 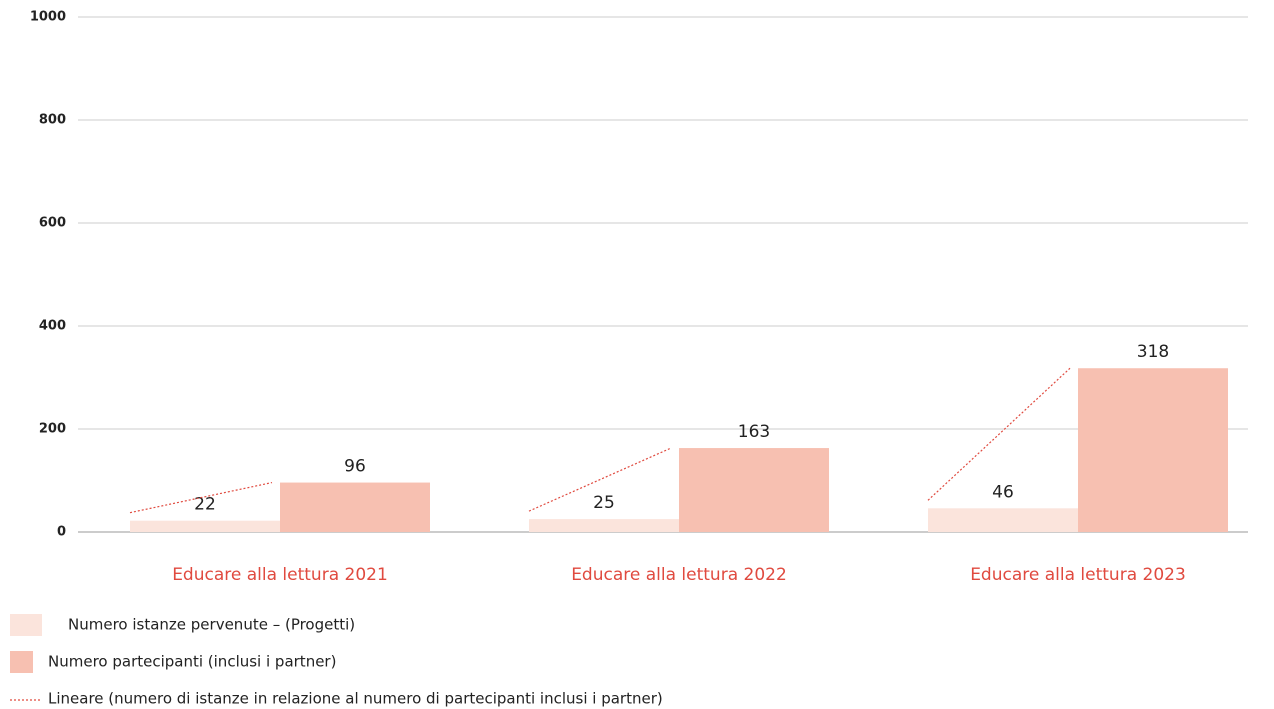 What do you see at coordinates (52, 429) in the screenshot?
I see `y-tick-label: 200` at bounding box center [52, 429].